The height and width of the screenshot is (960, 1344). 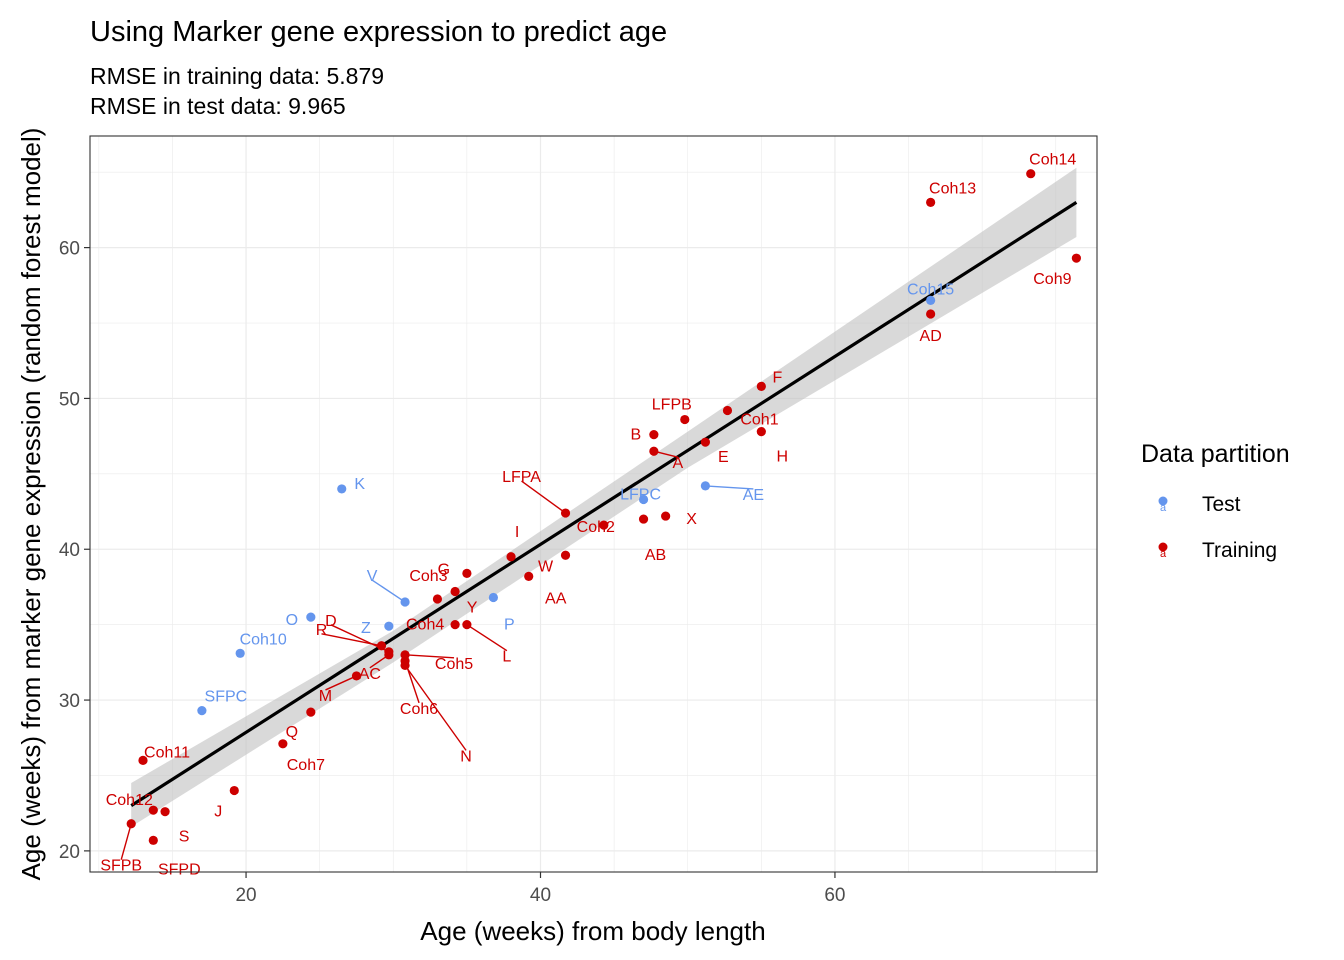 What do you see at coordinates (592, 931) in the screenshot?
I see `x-axis-label: Age (weeks) from body length` at bounding box center [592, 931].